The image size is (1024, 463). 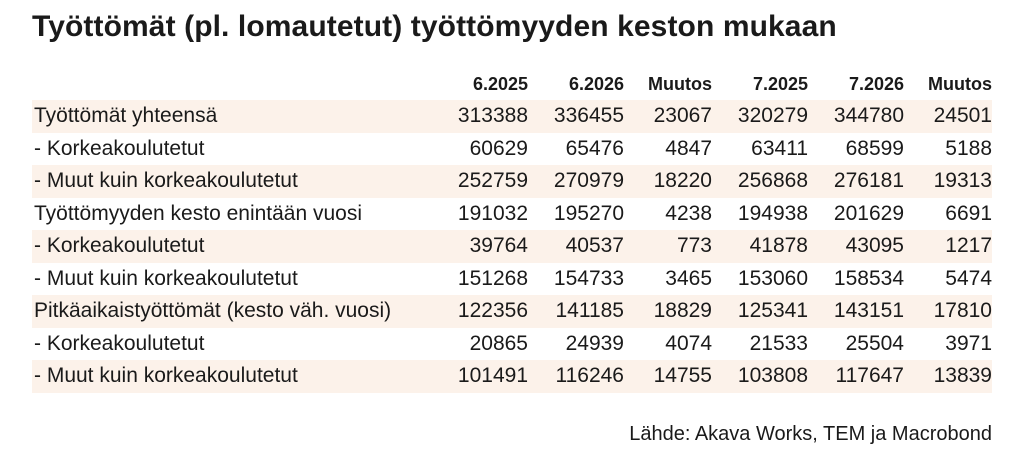 What do you see at coordinates (500, 83) in the screenshot?
I see `header-cell: 6.2025` at bounding box center [500, 83].